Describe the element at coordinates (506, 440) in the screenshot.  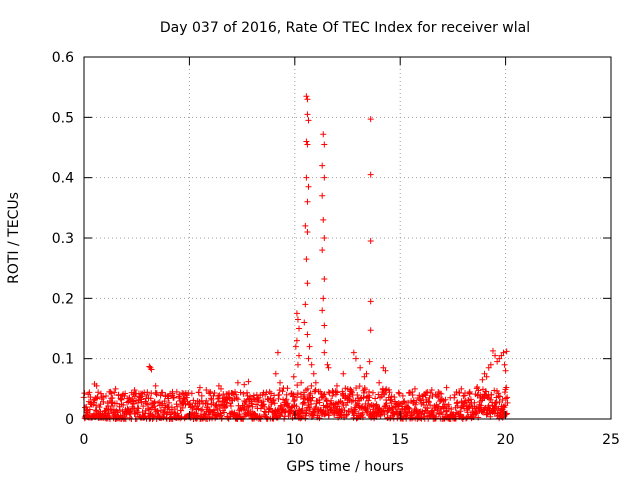
I see `x-tick-label: 20` at that location.